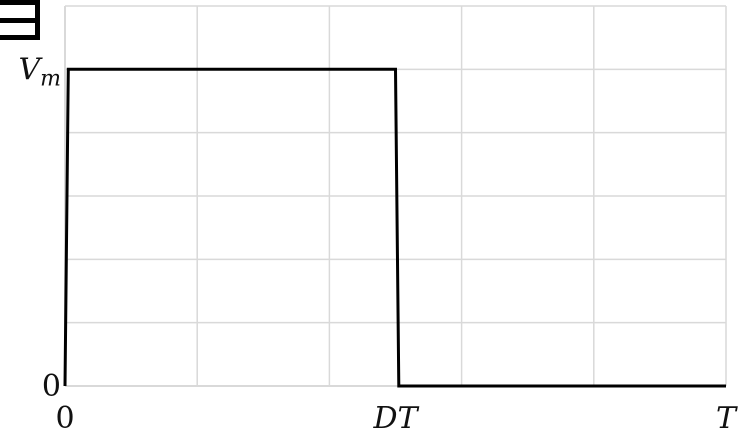 The width and height of the screenshot is (740, 432). I want to click on corner-mark, so click(20, 20).